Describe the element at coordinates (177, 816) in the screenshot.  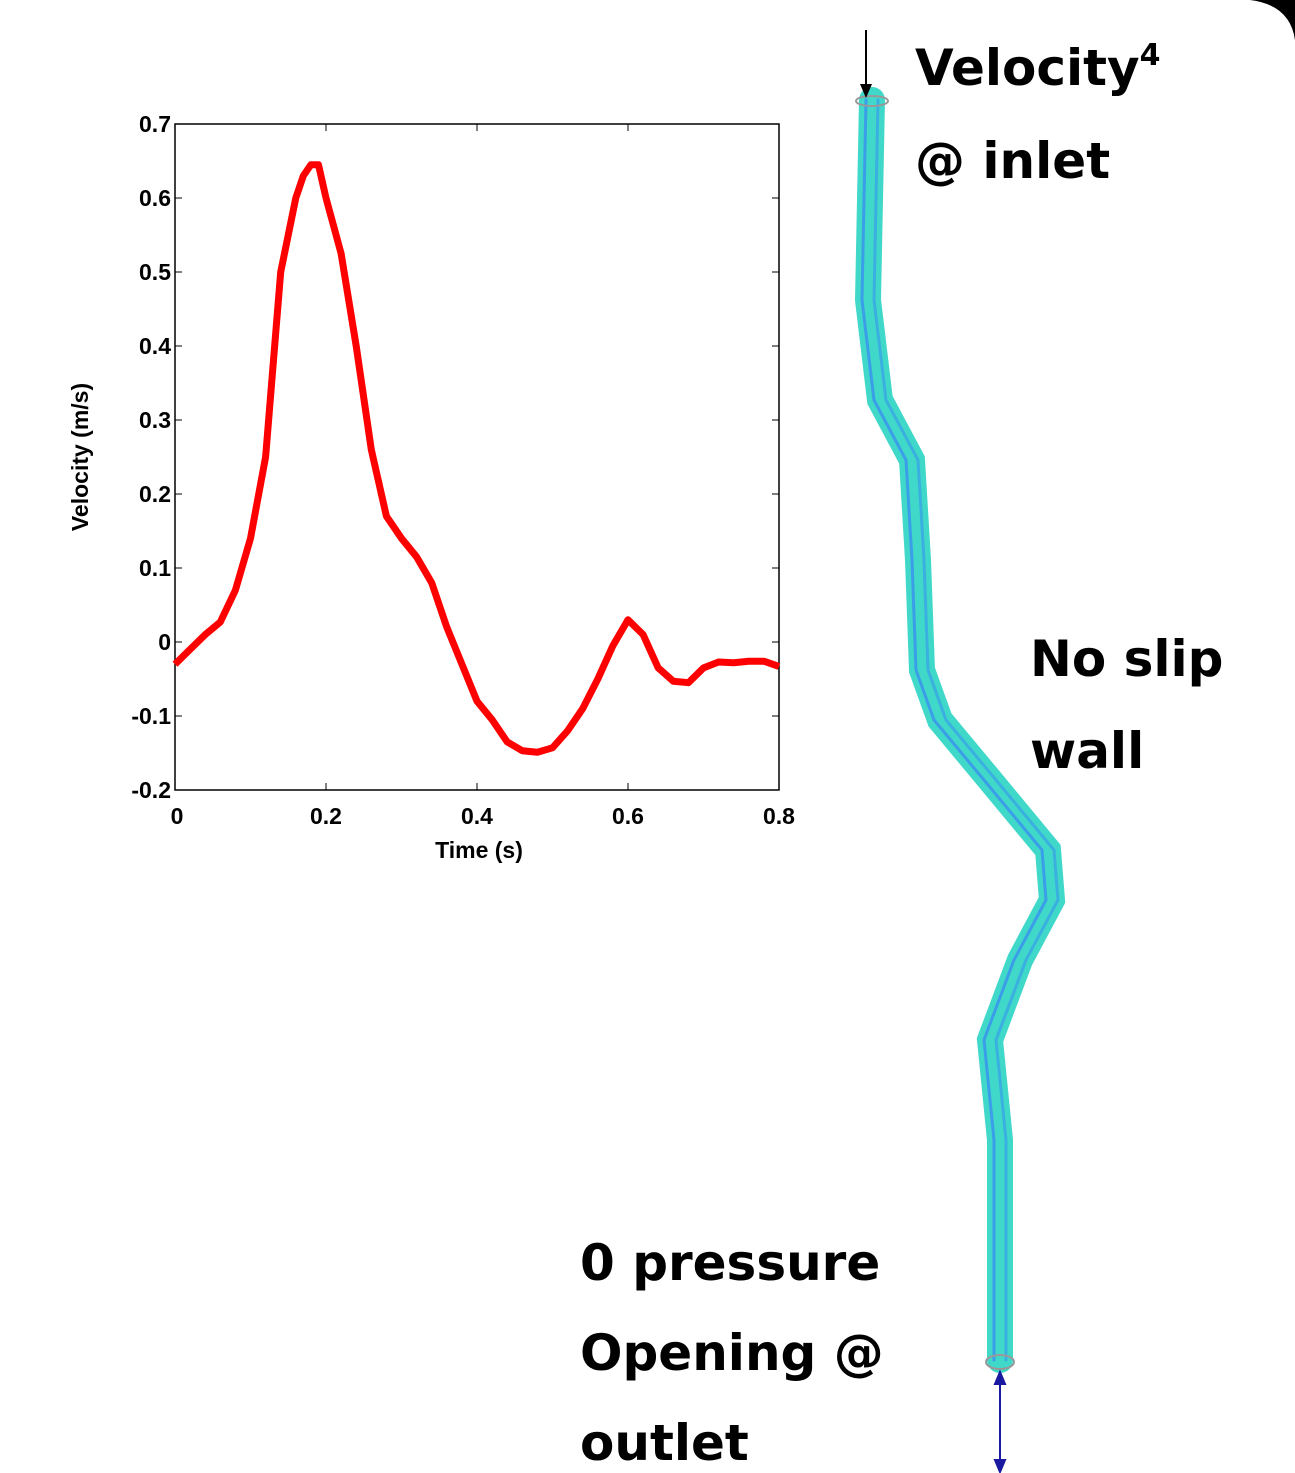
I see `x-tick-label: 0` at that location.